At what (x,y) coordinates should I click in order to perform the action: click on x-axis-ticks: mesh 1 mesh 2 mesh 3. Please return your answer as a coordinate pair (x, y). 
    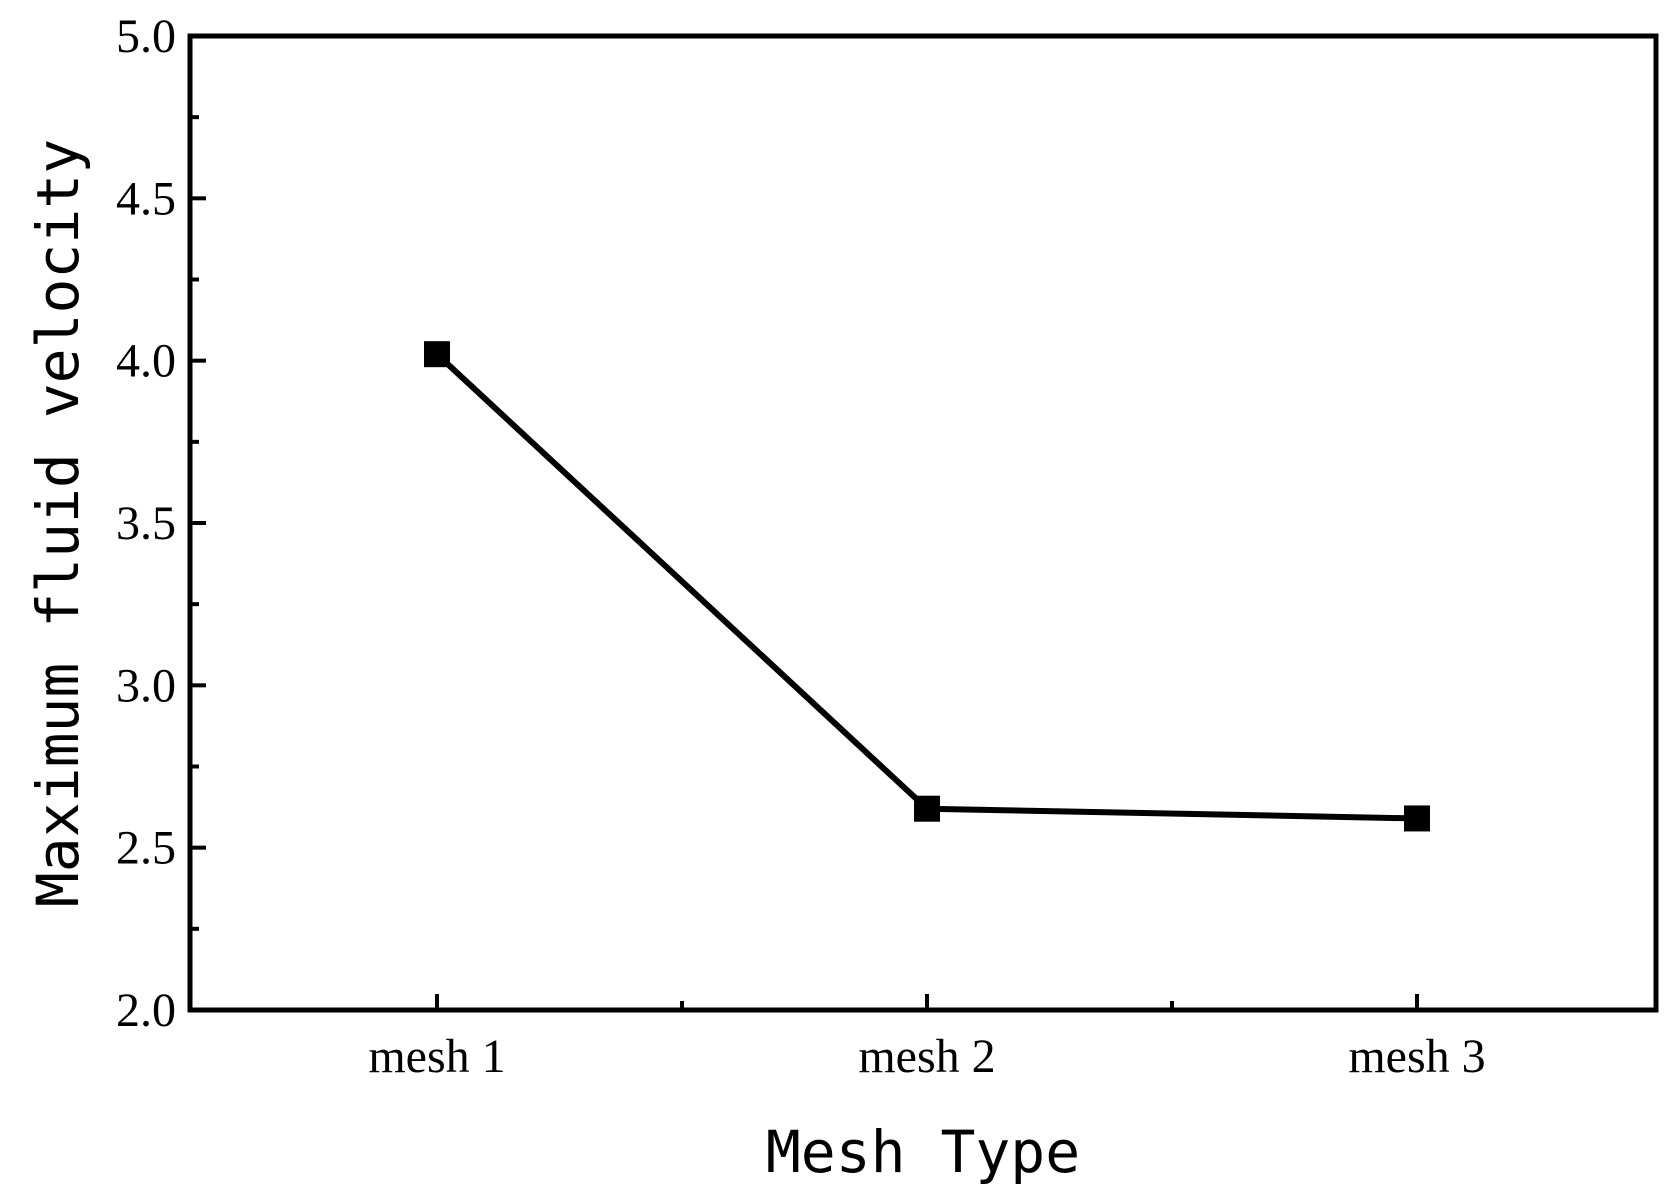
    Looking at the image, I should click on (927, 1038).